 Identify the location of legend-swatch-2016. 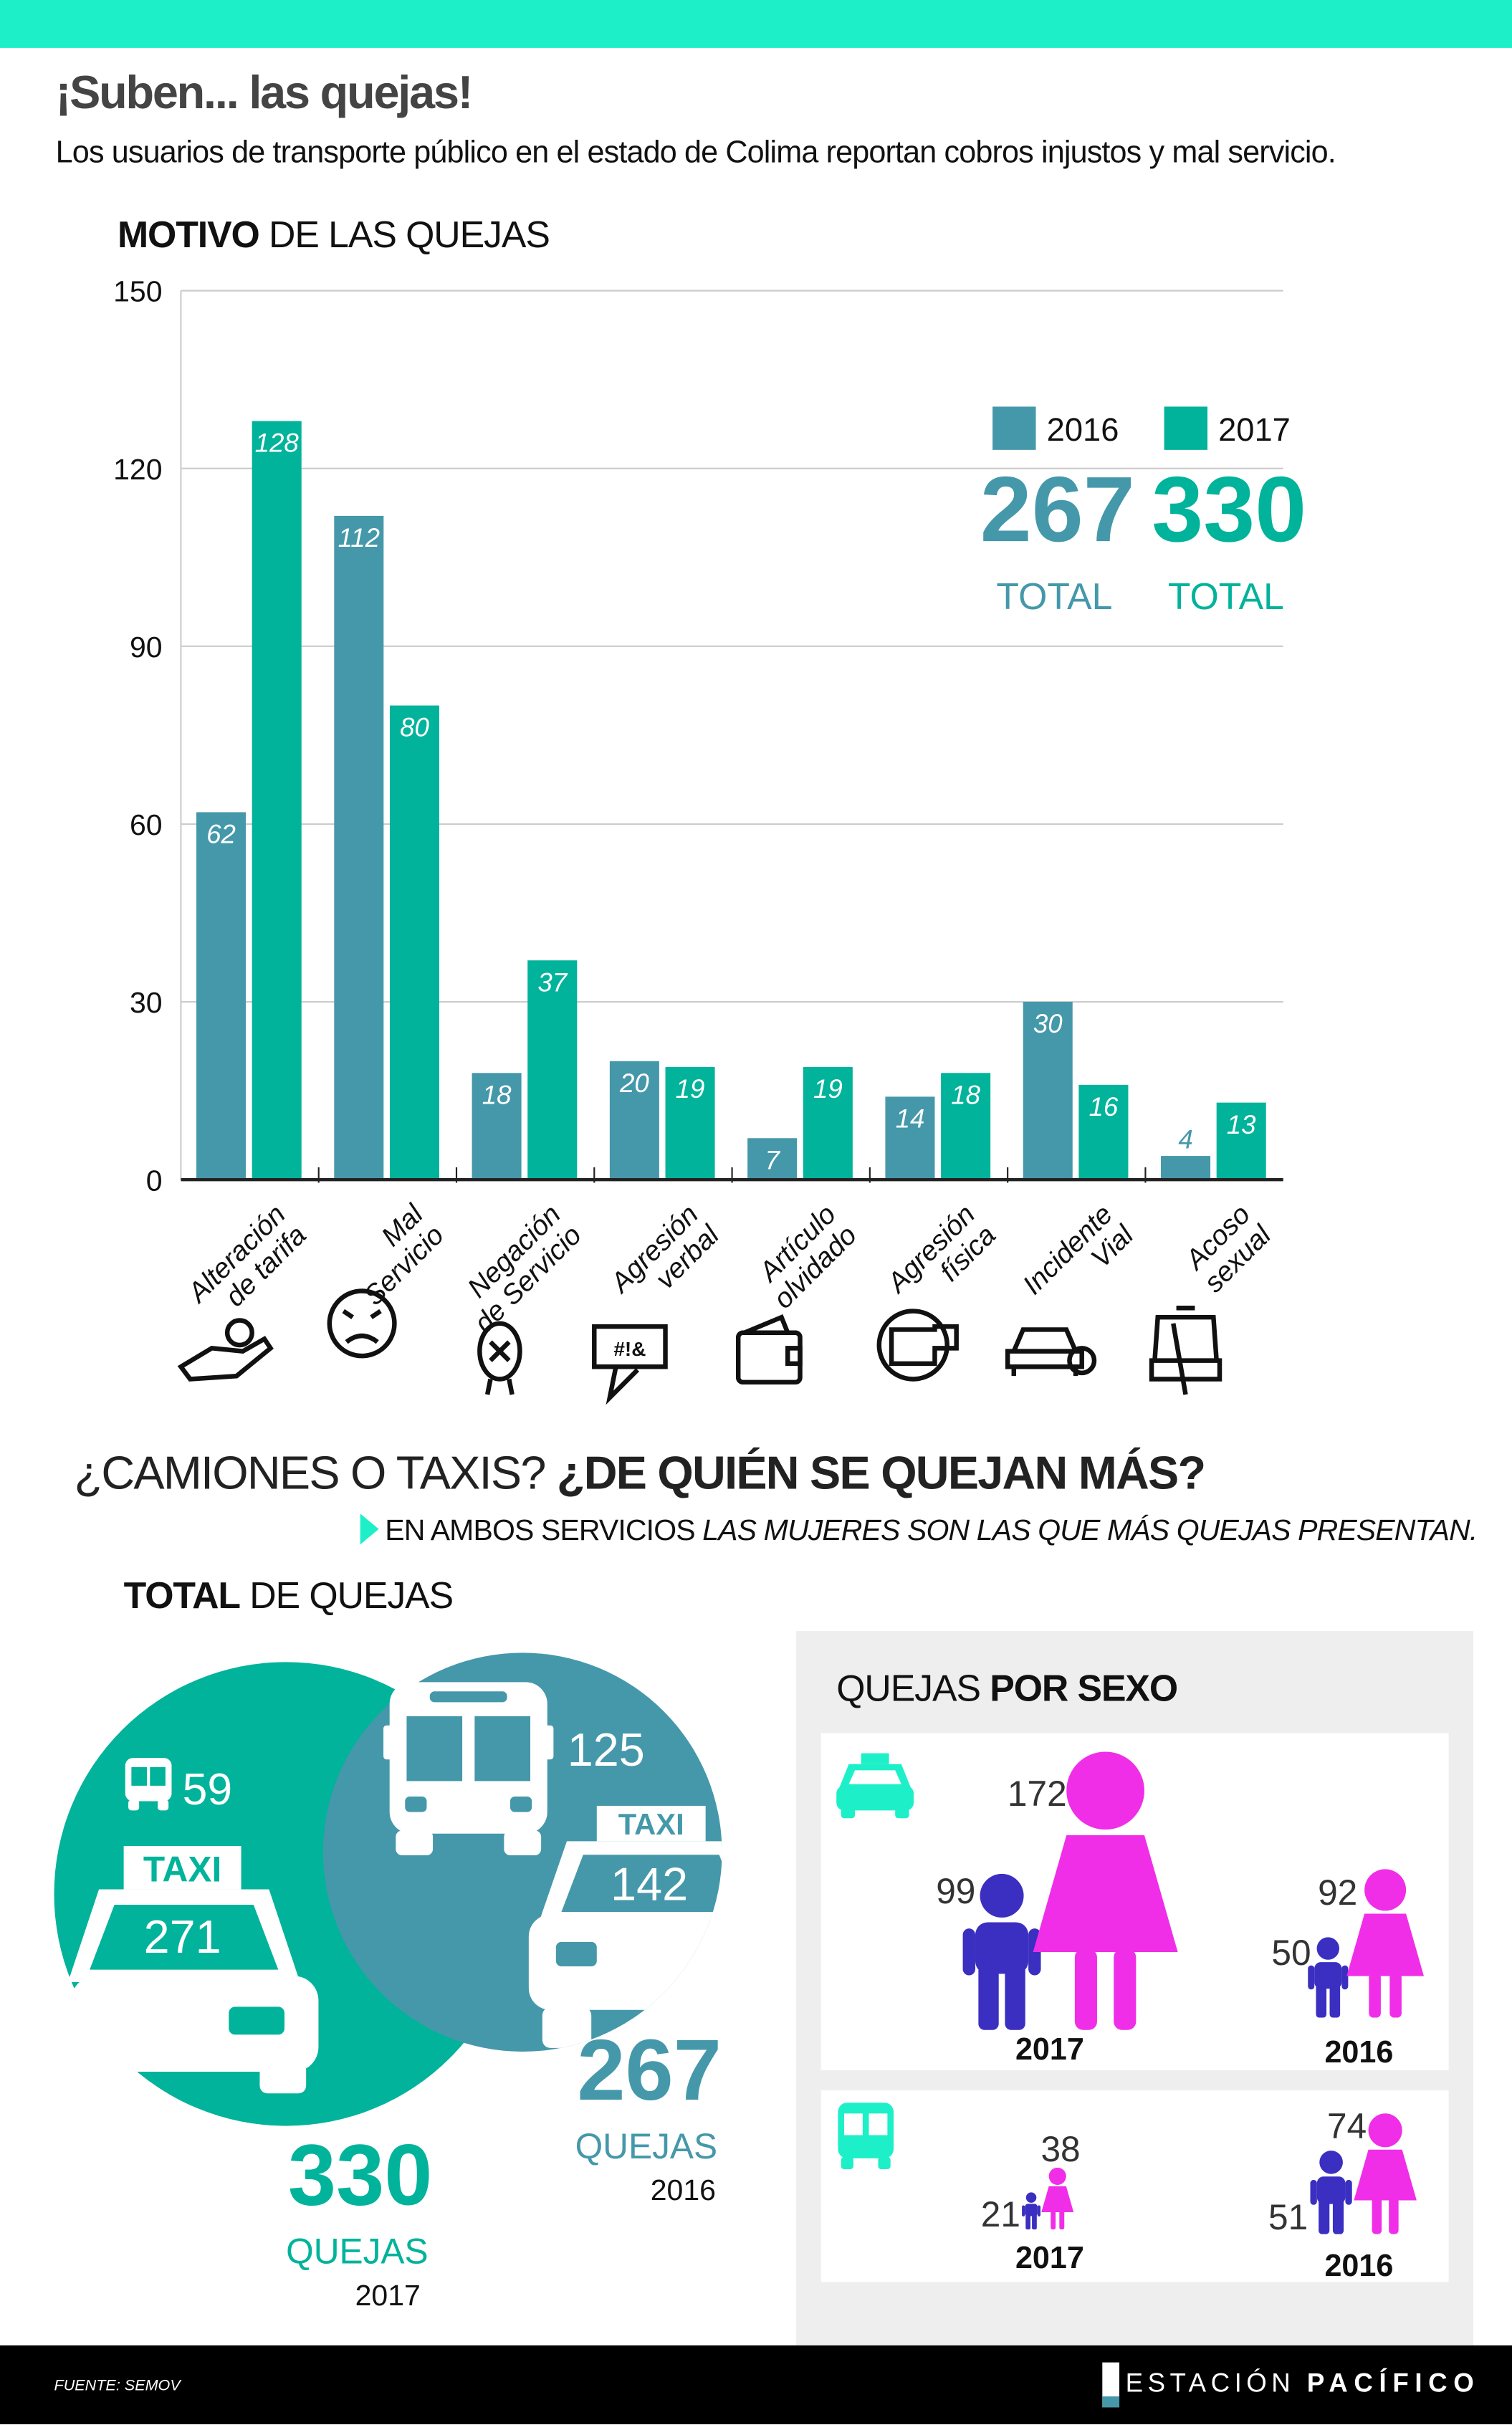
(1014, 428).